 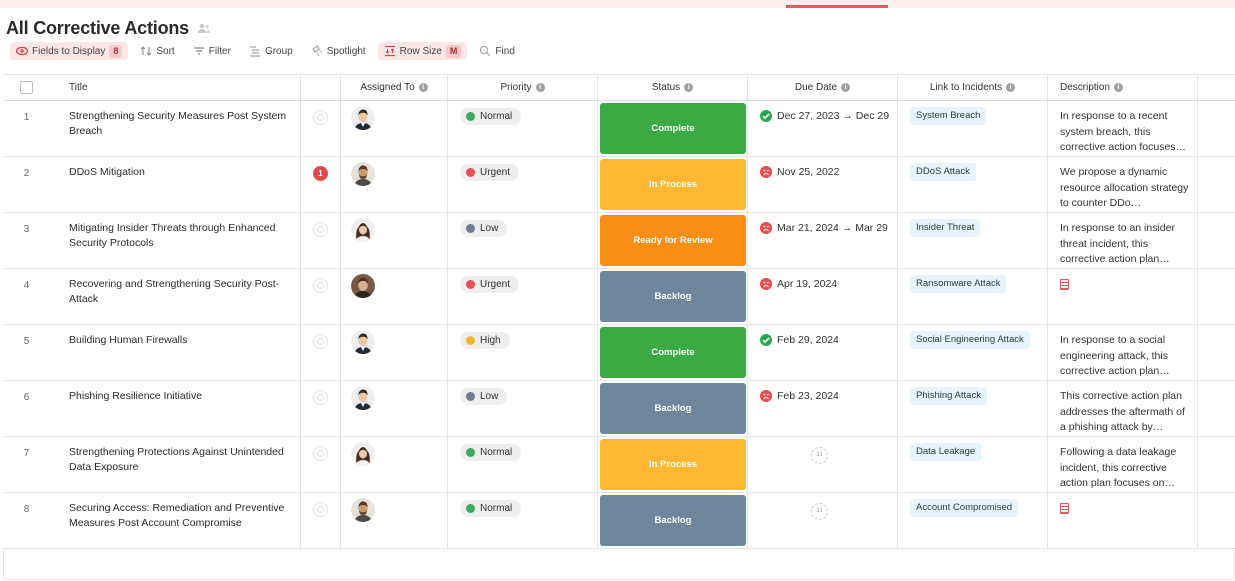 I want to click on status-tag: Ready for Review, so click(x=673, y=240).